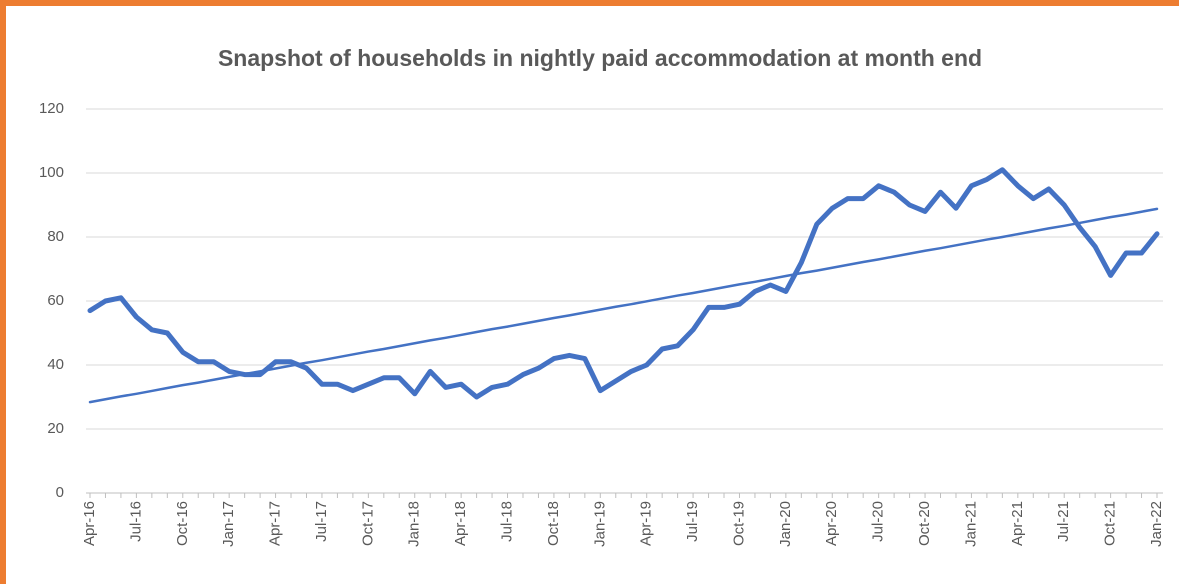 This screenshot has height=584, width=1179. What do you see at coordinates (970, 524) in the screenshot?
I see `x-tick-label: Jan-21` at bounding box center [970, 524].